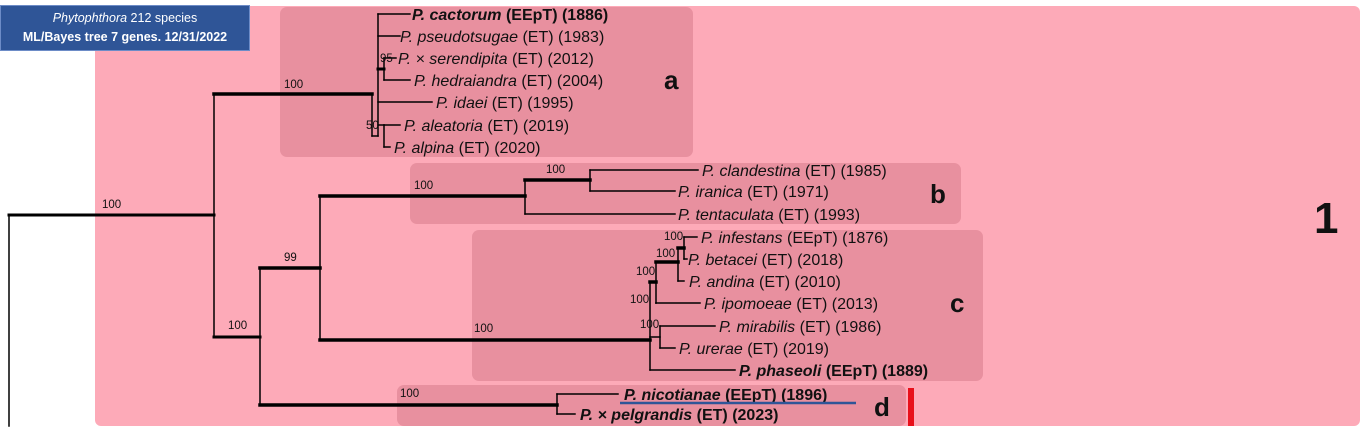  Describe the element at coordinates (530, 103) in the screenshot. I see `taxon-detail: (ET) (1995)` at that location.